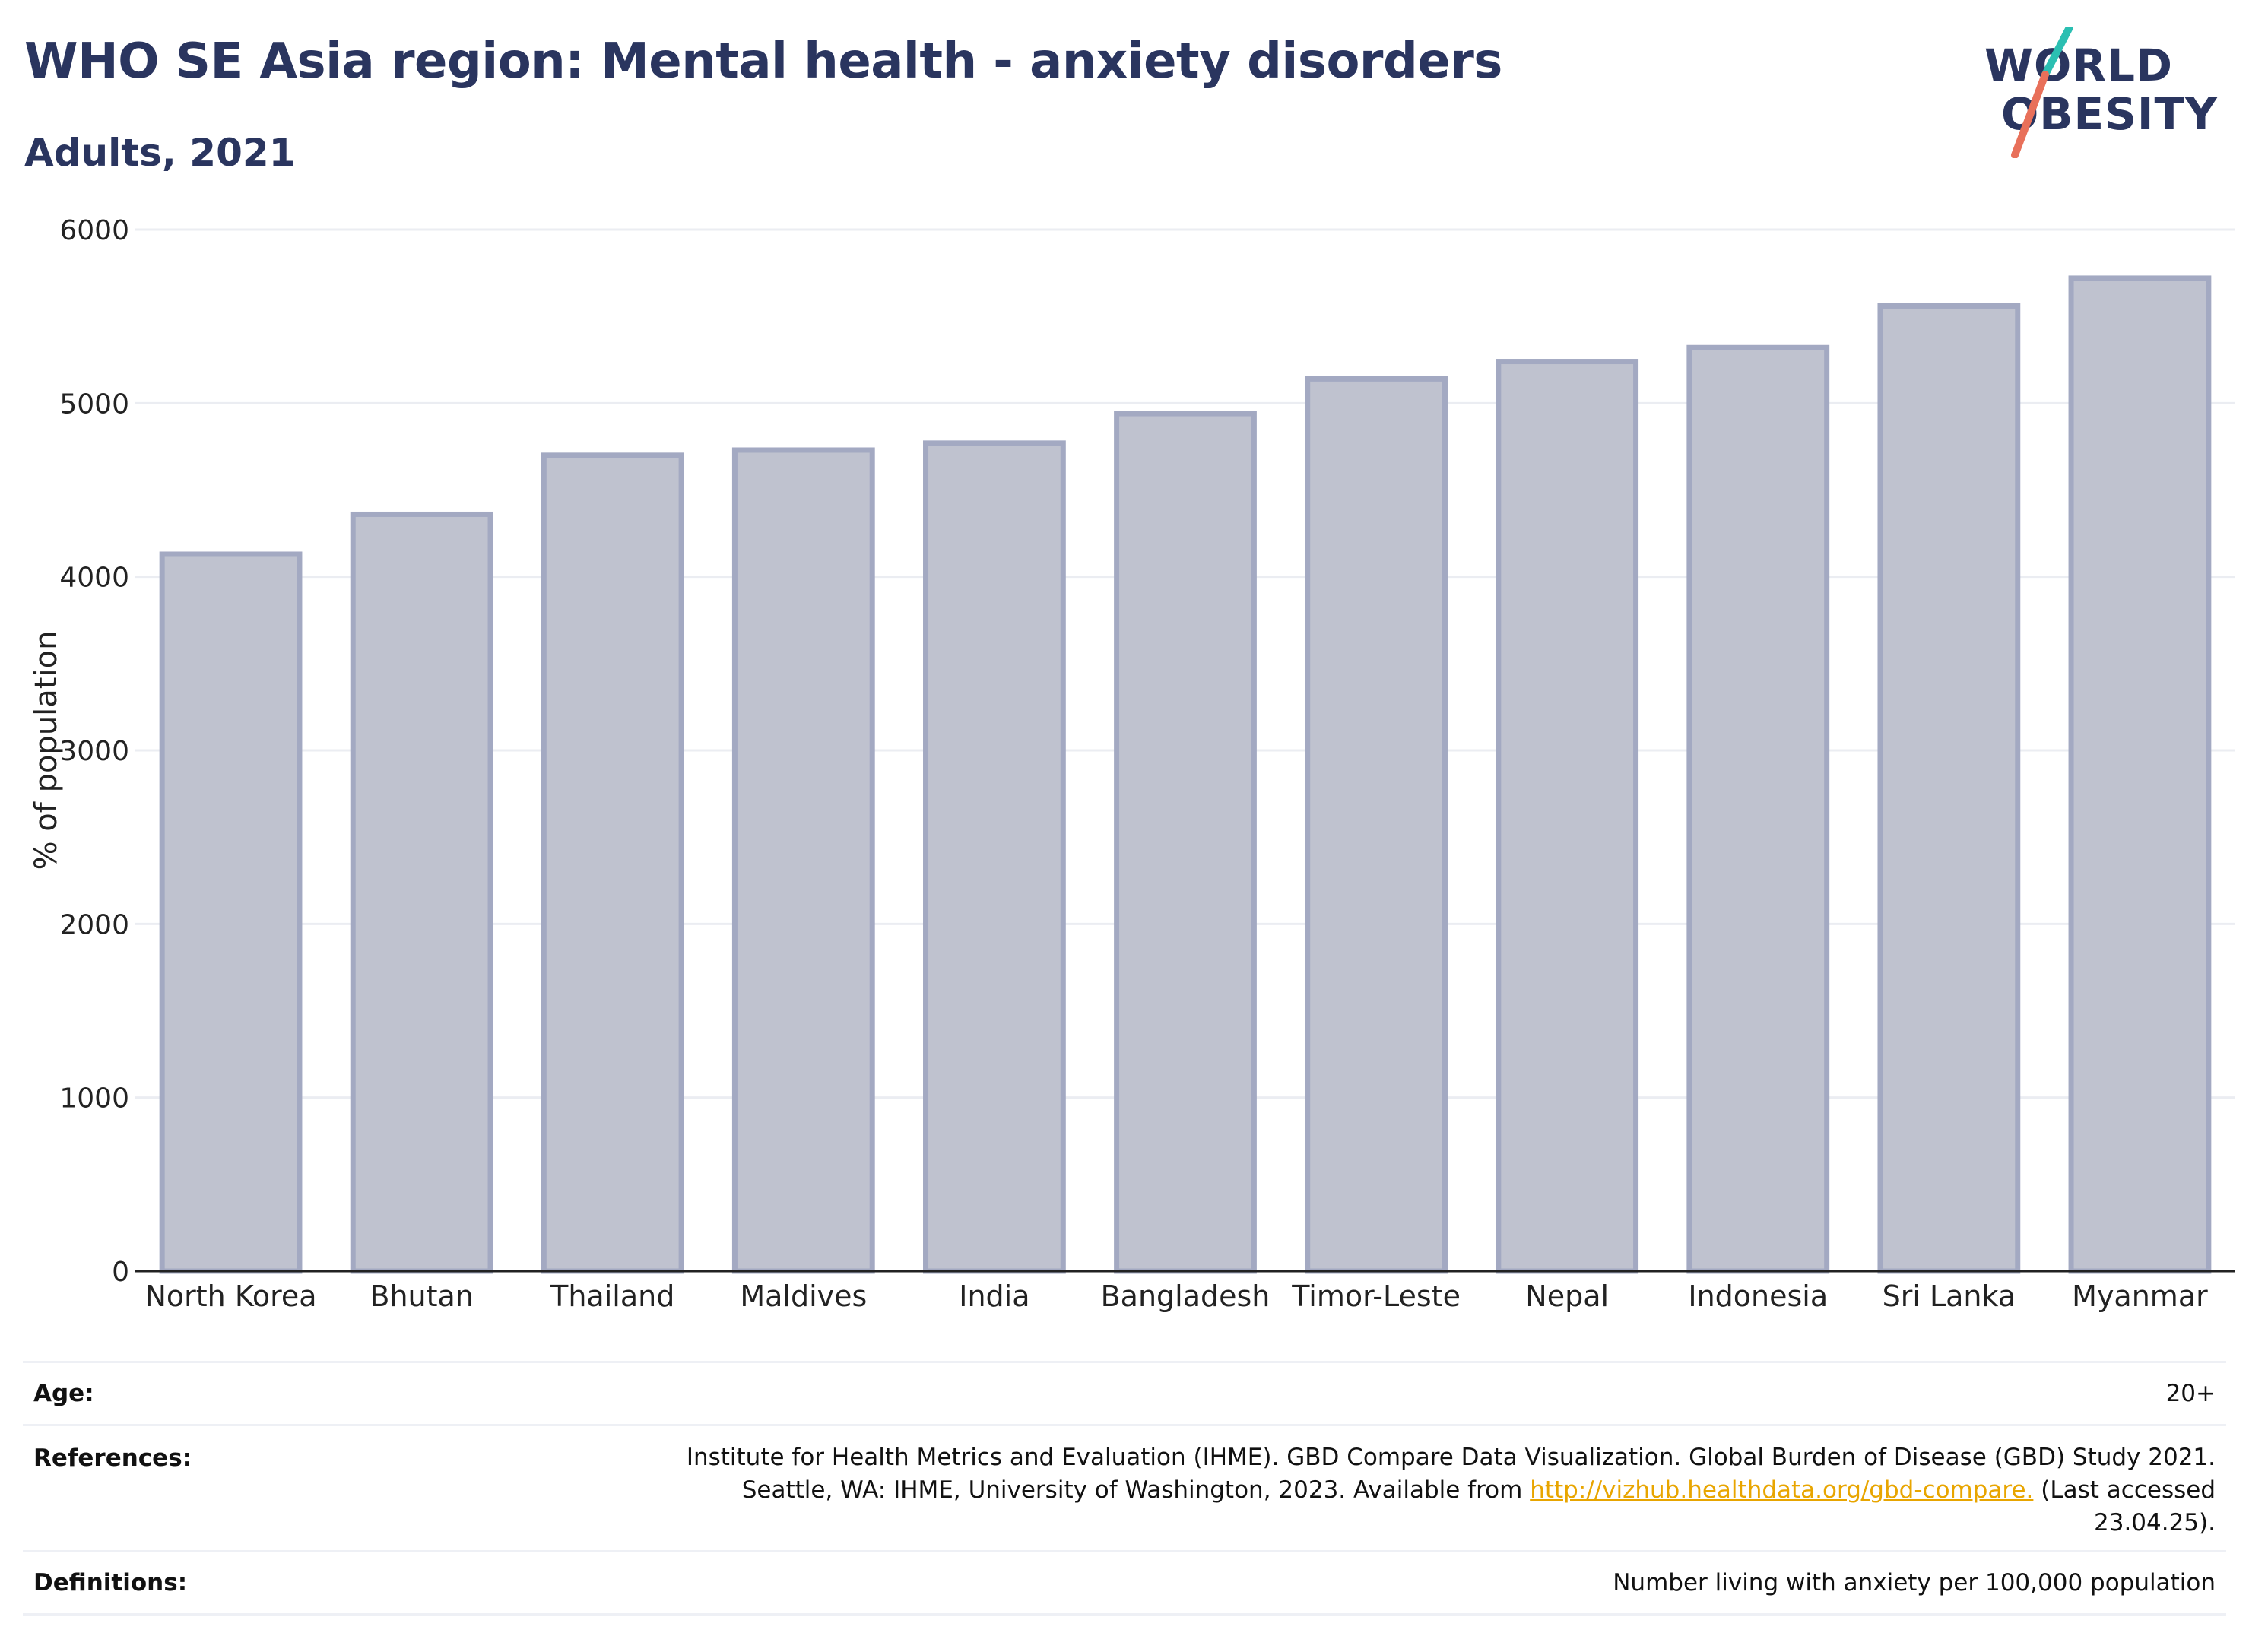  What do you see at coordinates (1567, 816) in the screenshot?
I see `bar-nepal` at bounding box center [1567, 816].